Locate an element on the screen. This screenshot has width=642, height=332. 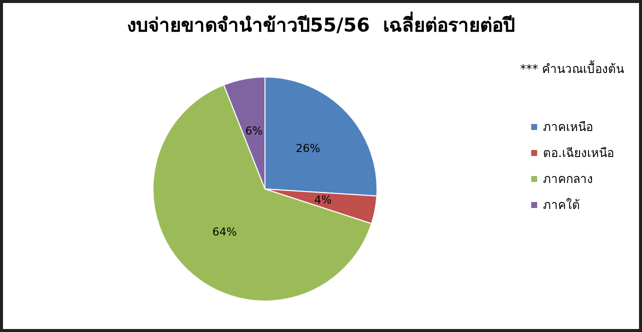
legend-label: ภาคใต้ is located at coordinates (561, 205).